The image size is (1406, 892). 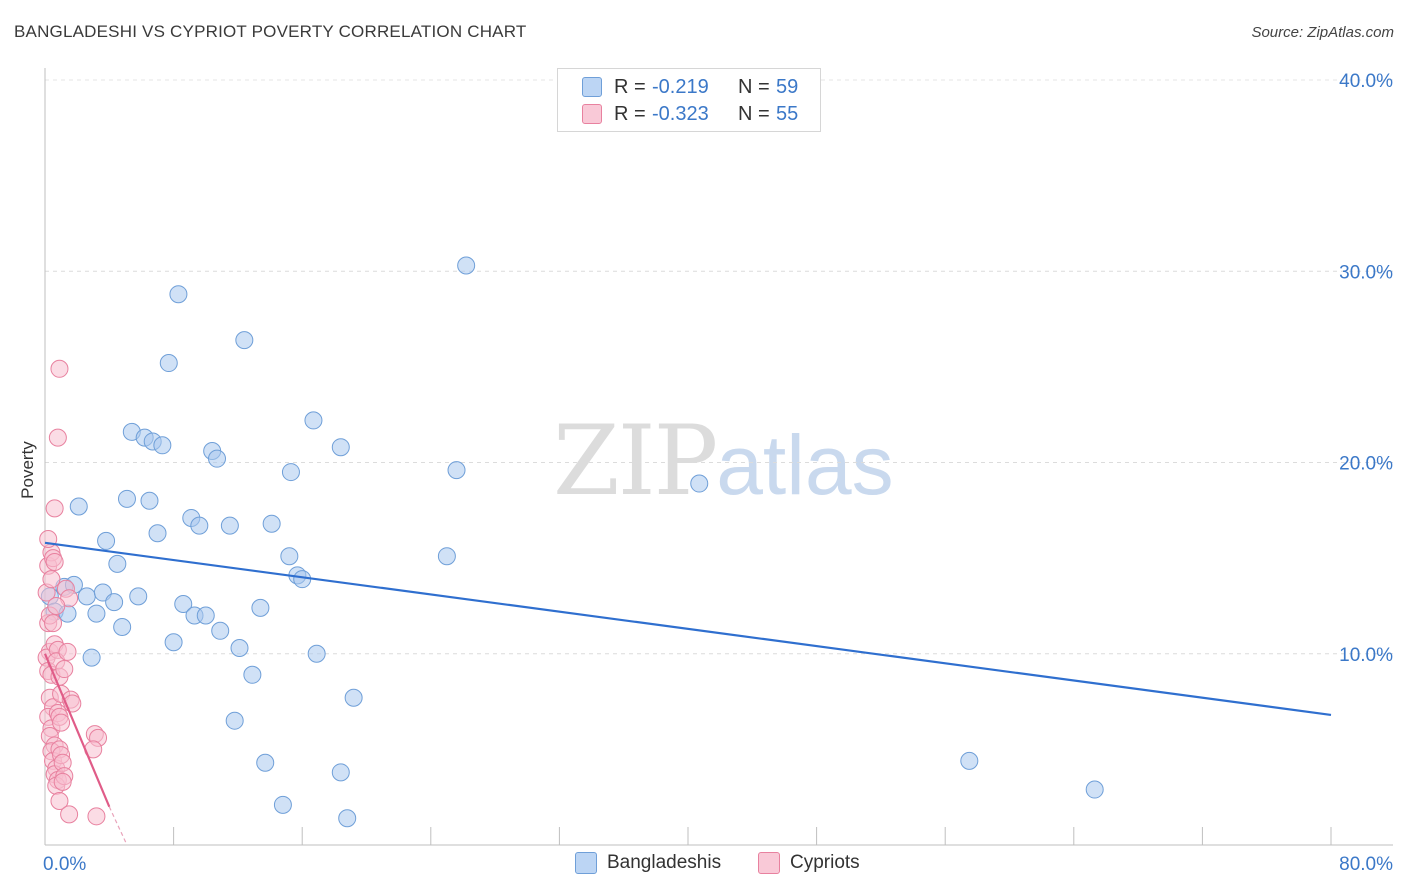 What do you see at coordinates (689, 100) in the screenshot?
I see `correlation-legend: R = -0.219 N = 59 R = -0.323 N = 55` at bounding box center [689, 100].